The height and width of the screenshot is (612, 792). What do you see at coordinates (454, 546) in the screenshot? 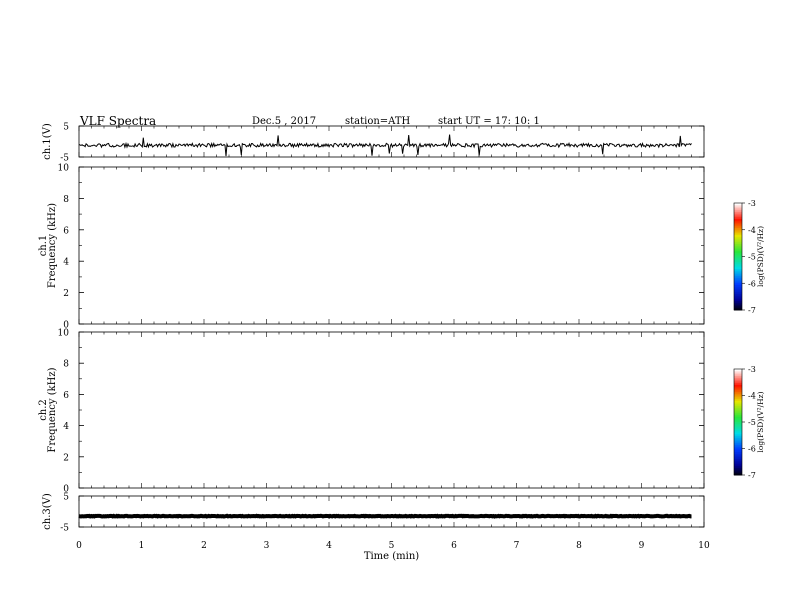
I see `x-tick-label: 6` at bounding box center [454, 546].